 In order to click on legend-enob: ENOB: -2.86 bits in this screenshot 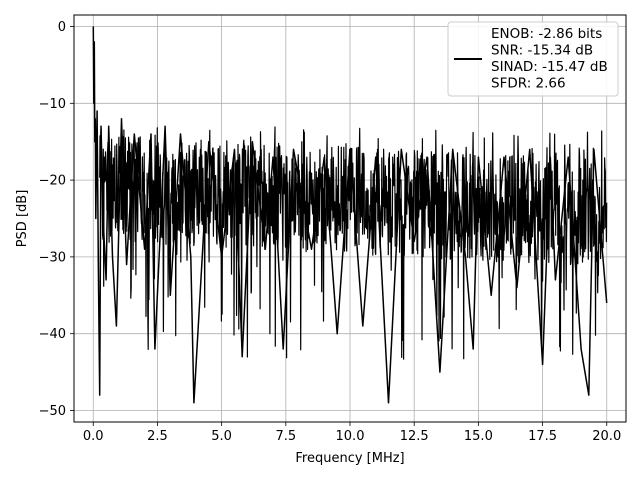, I will do `click(546, 34)`.